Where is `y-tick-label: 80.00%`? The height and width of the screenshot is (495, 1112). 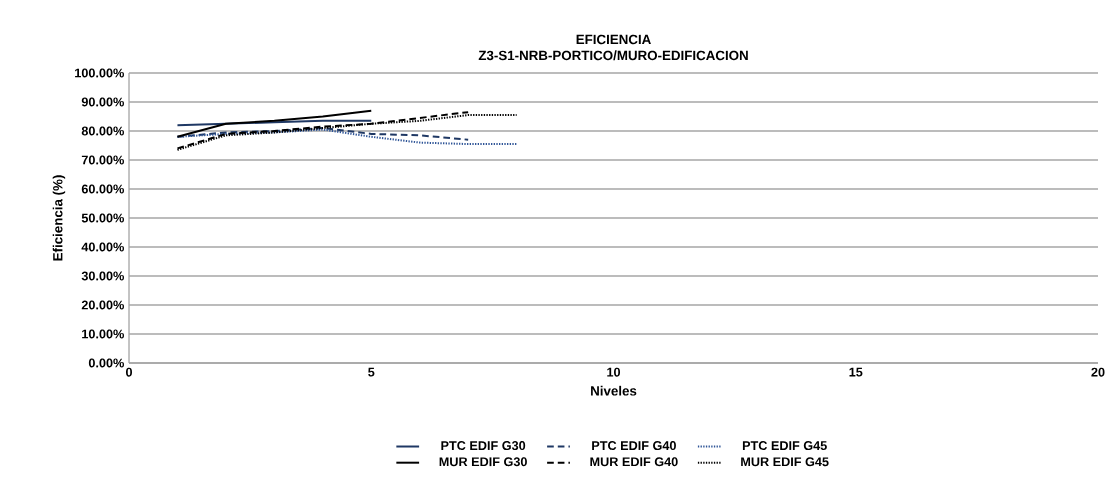 y-tick-label: 80.00% is located at coordinates (102, 131).